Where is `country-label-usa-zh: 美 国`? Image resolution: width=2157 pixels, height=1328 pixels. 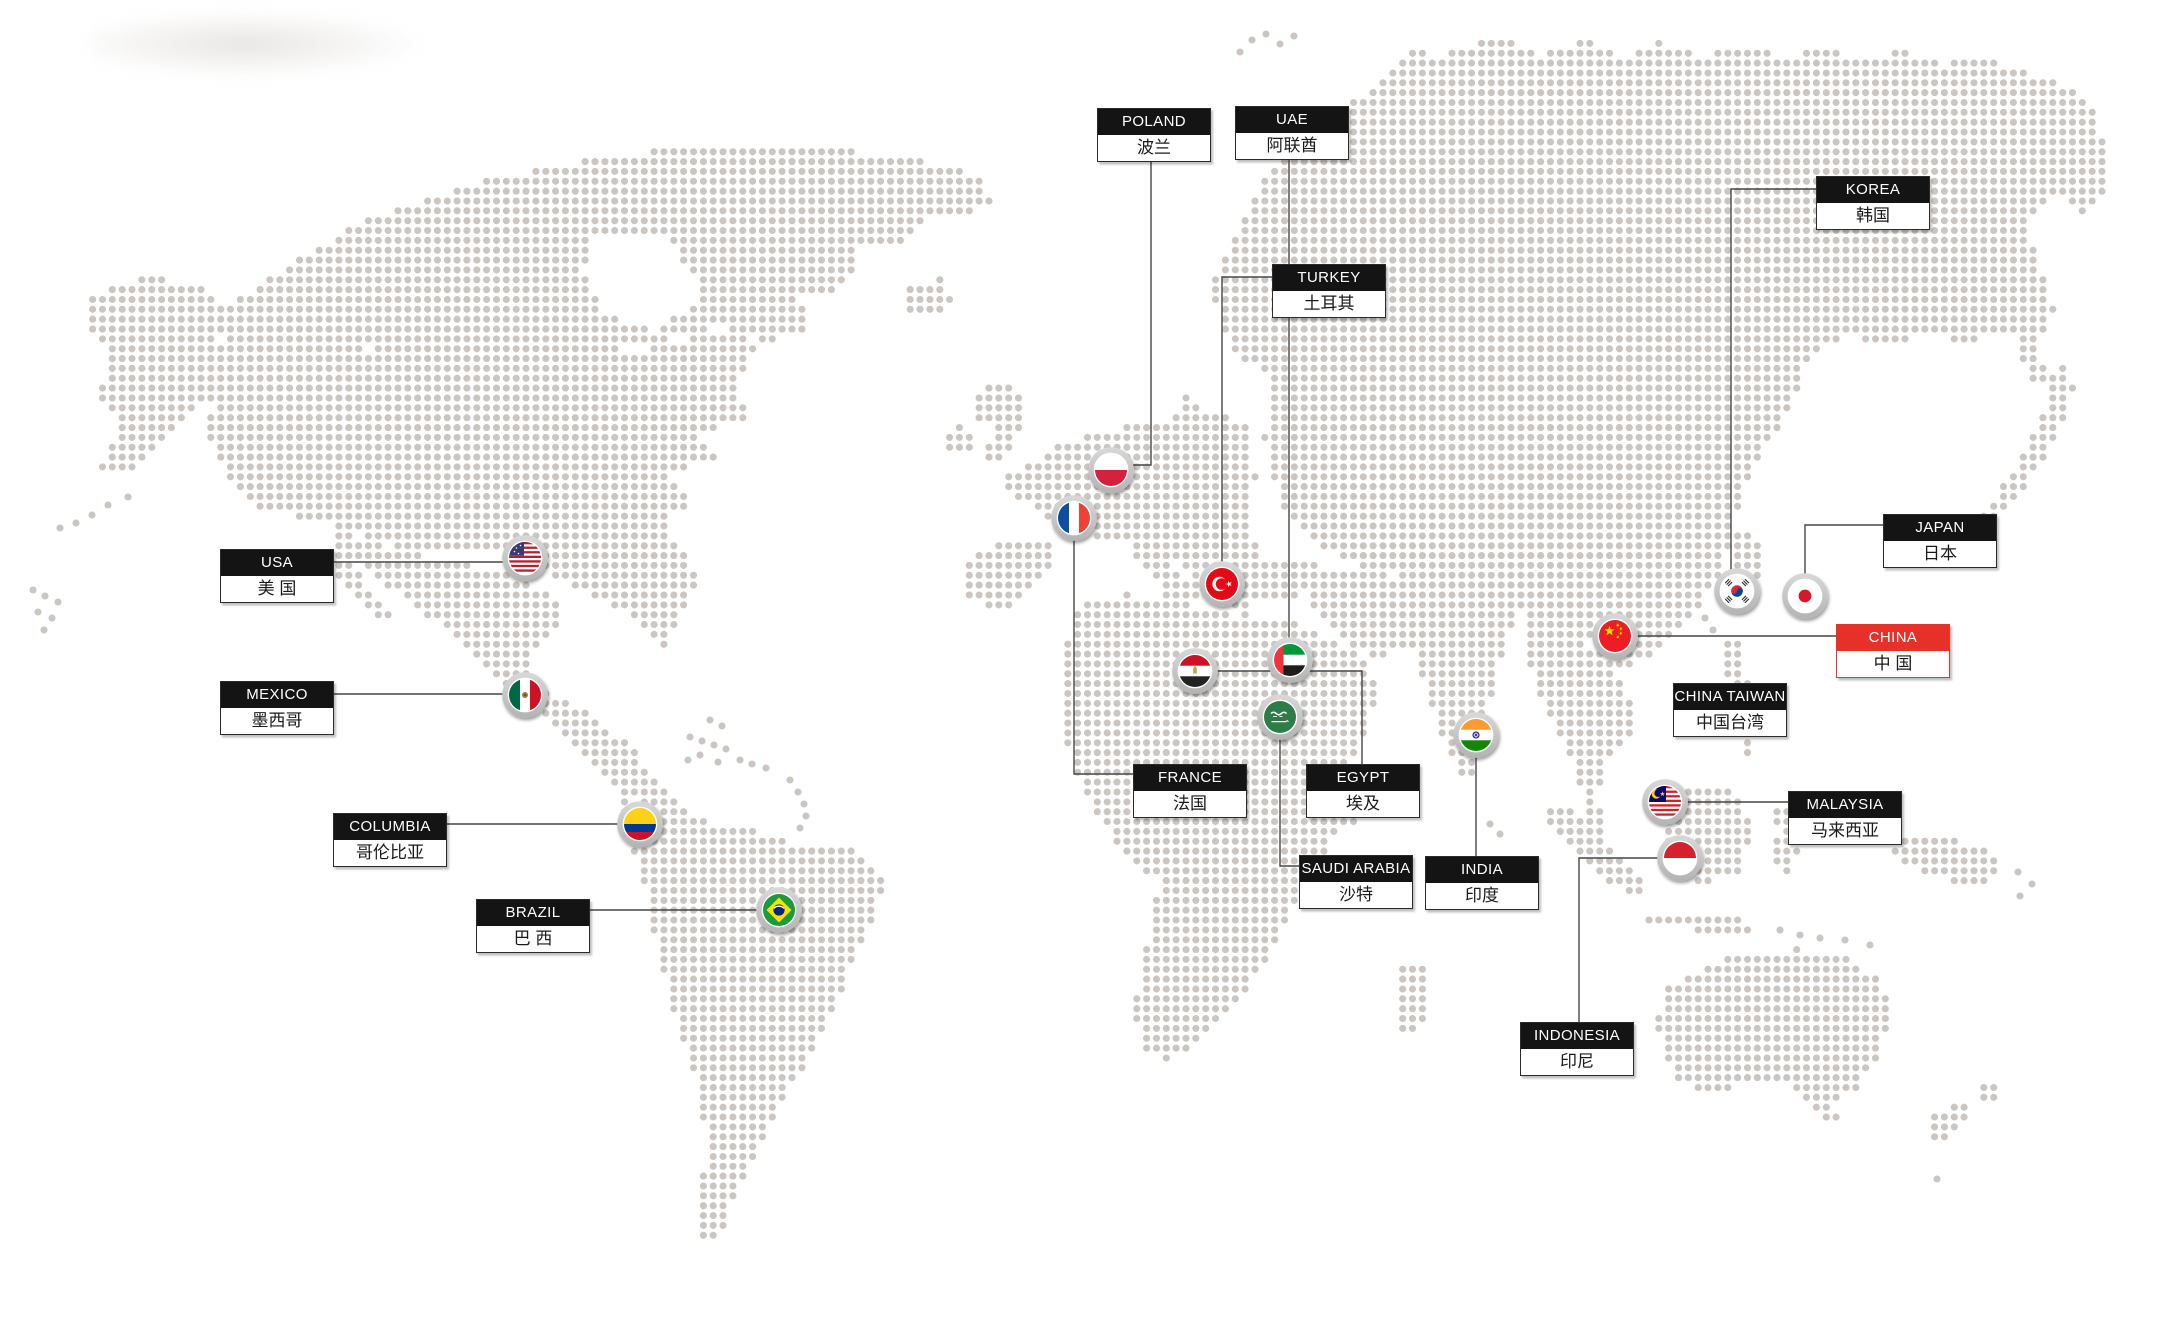 country-label-usa-zh: 美 国 is located at coordinates (277, 589).